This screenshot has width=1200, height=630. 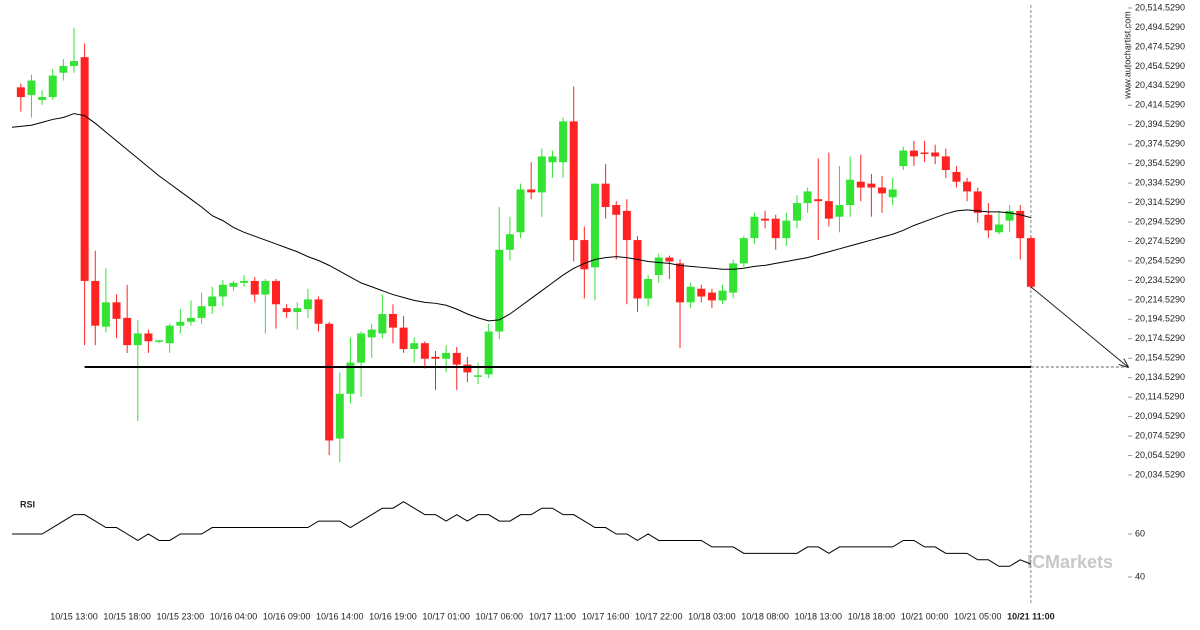 I want to click on y-tick-label: 20,474.5290, so click(x=1160, y=46).